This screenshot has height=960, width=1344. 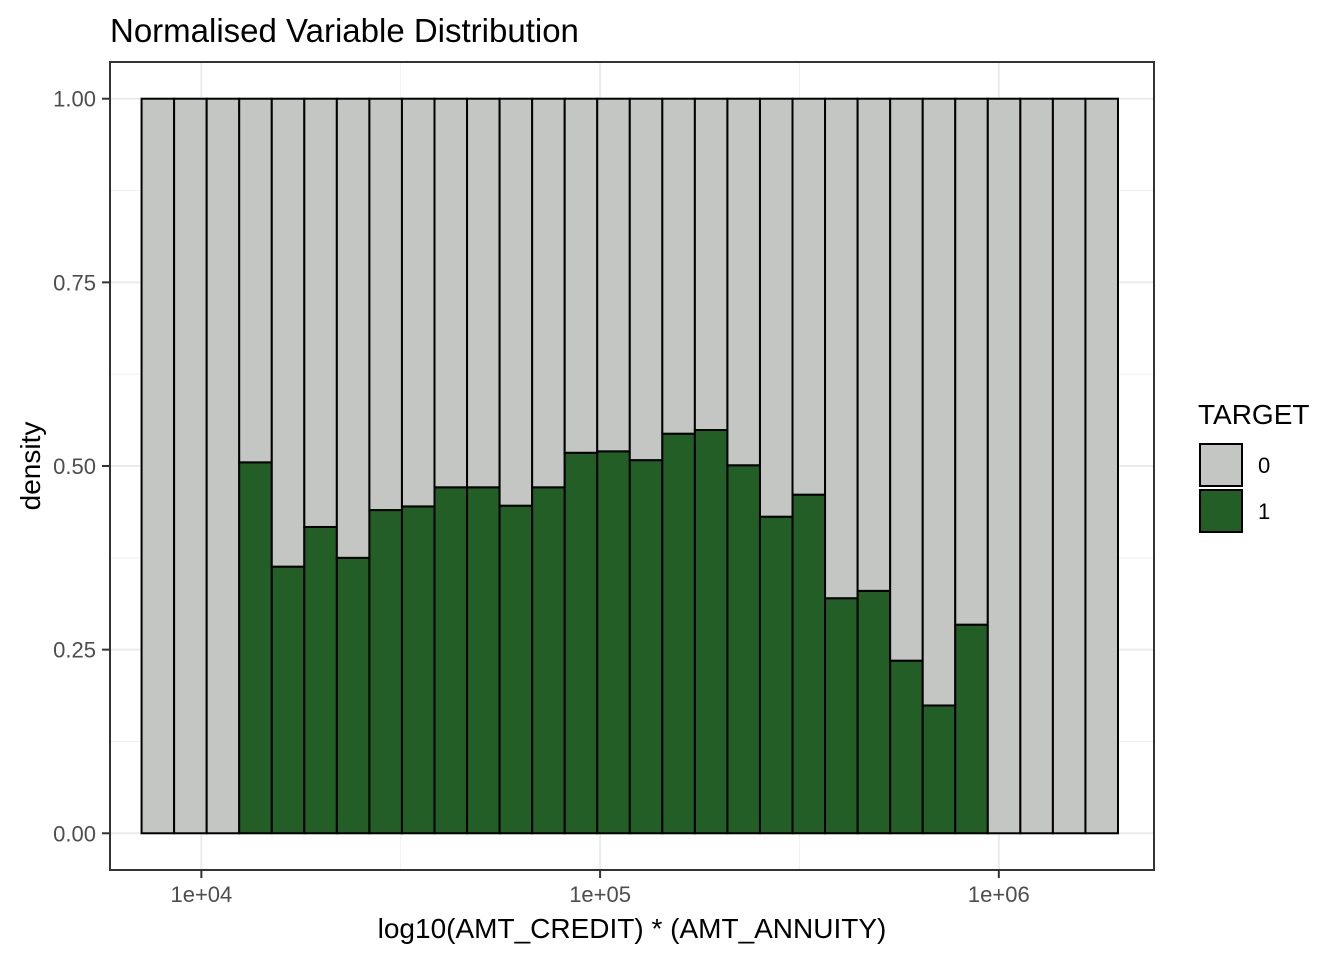 What do you see at coordinates (1253, 466) in the screenshot?
I see `legend: TARGET 0 1` at bounding box center [1253, 466].